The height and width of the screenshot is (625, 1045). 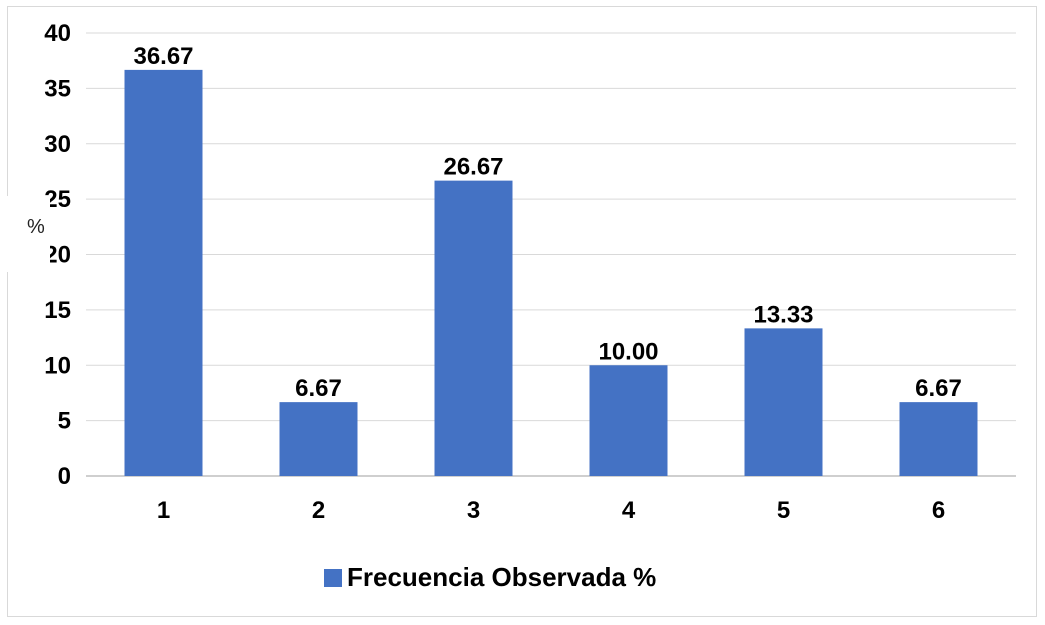 I want to click on y-axis-label: %, so click(x=36, y=227).